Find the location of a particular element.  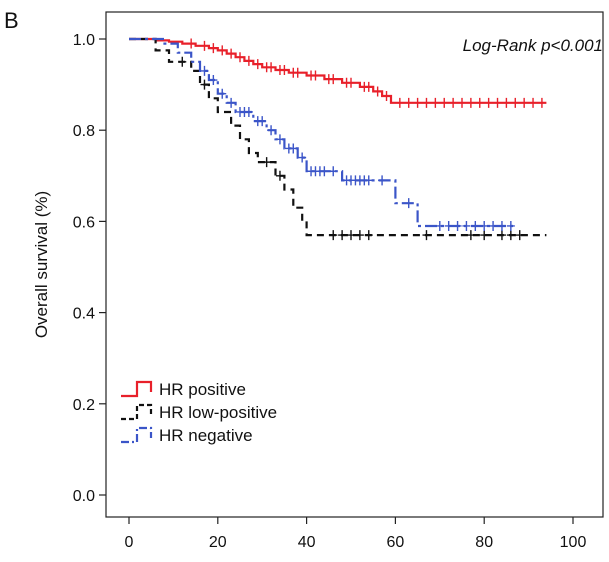

panel-label: B is located at coordinates (11, 20).